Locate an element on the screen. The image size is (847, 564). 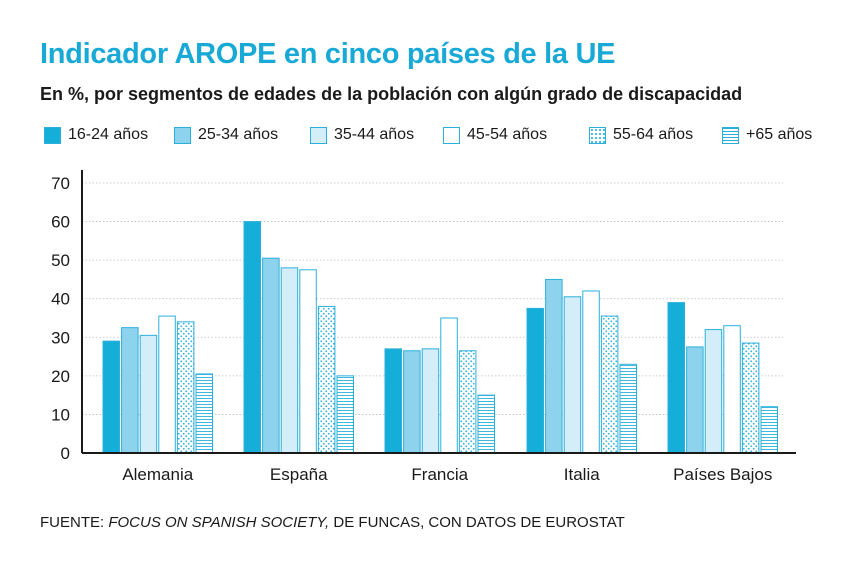
y-tick-label: 70 is located at coordinates (60, 183).